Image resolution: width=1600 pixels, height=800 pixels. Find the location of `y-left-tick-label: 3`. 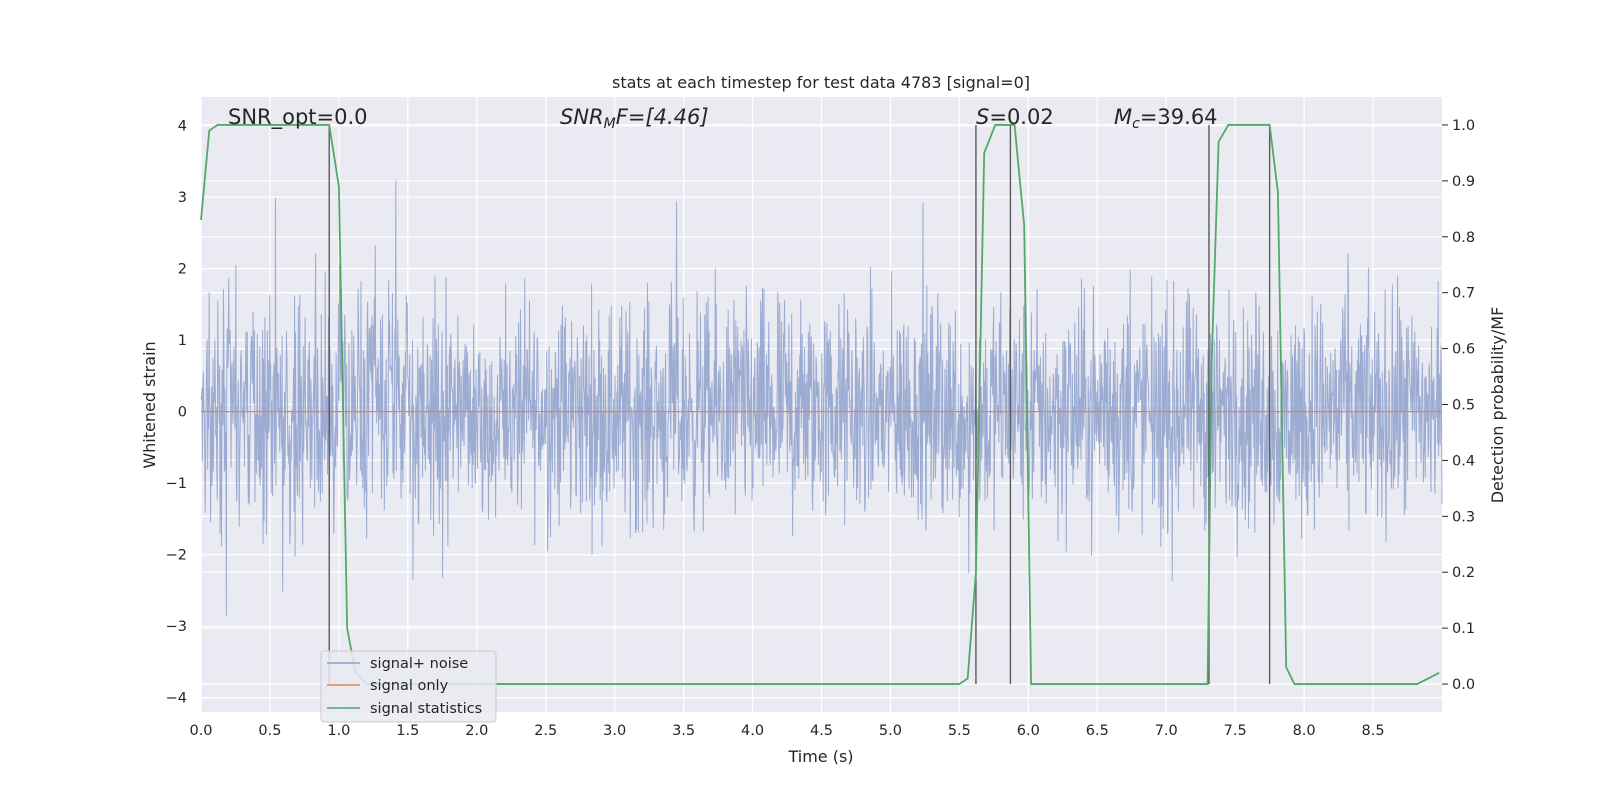

y-left-tick-label: 3 is located at coordinates (182, 198).